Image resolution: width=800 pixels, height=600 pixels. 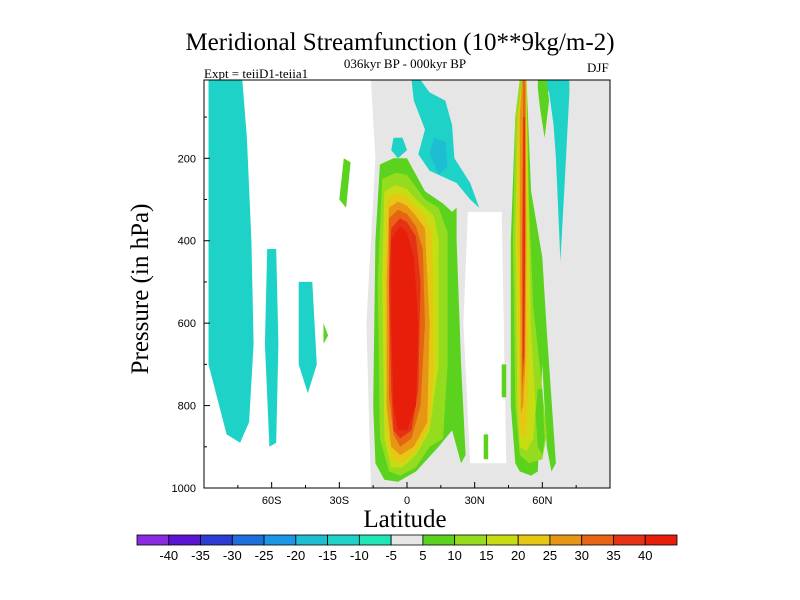 I want to click on colorbar-label: -5, so click(x=391, y=555).